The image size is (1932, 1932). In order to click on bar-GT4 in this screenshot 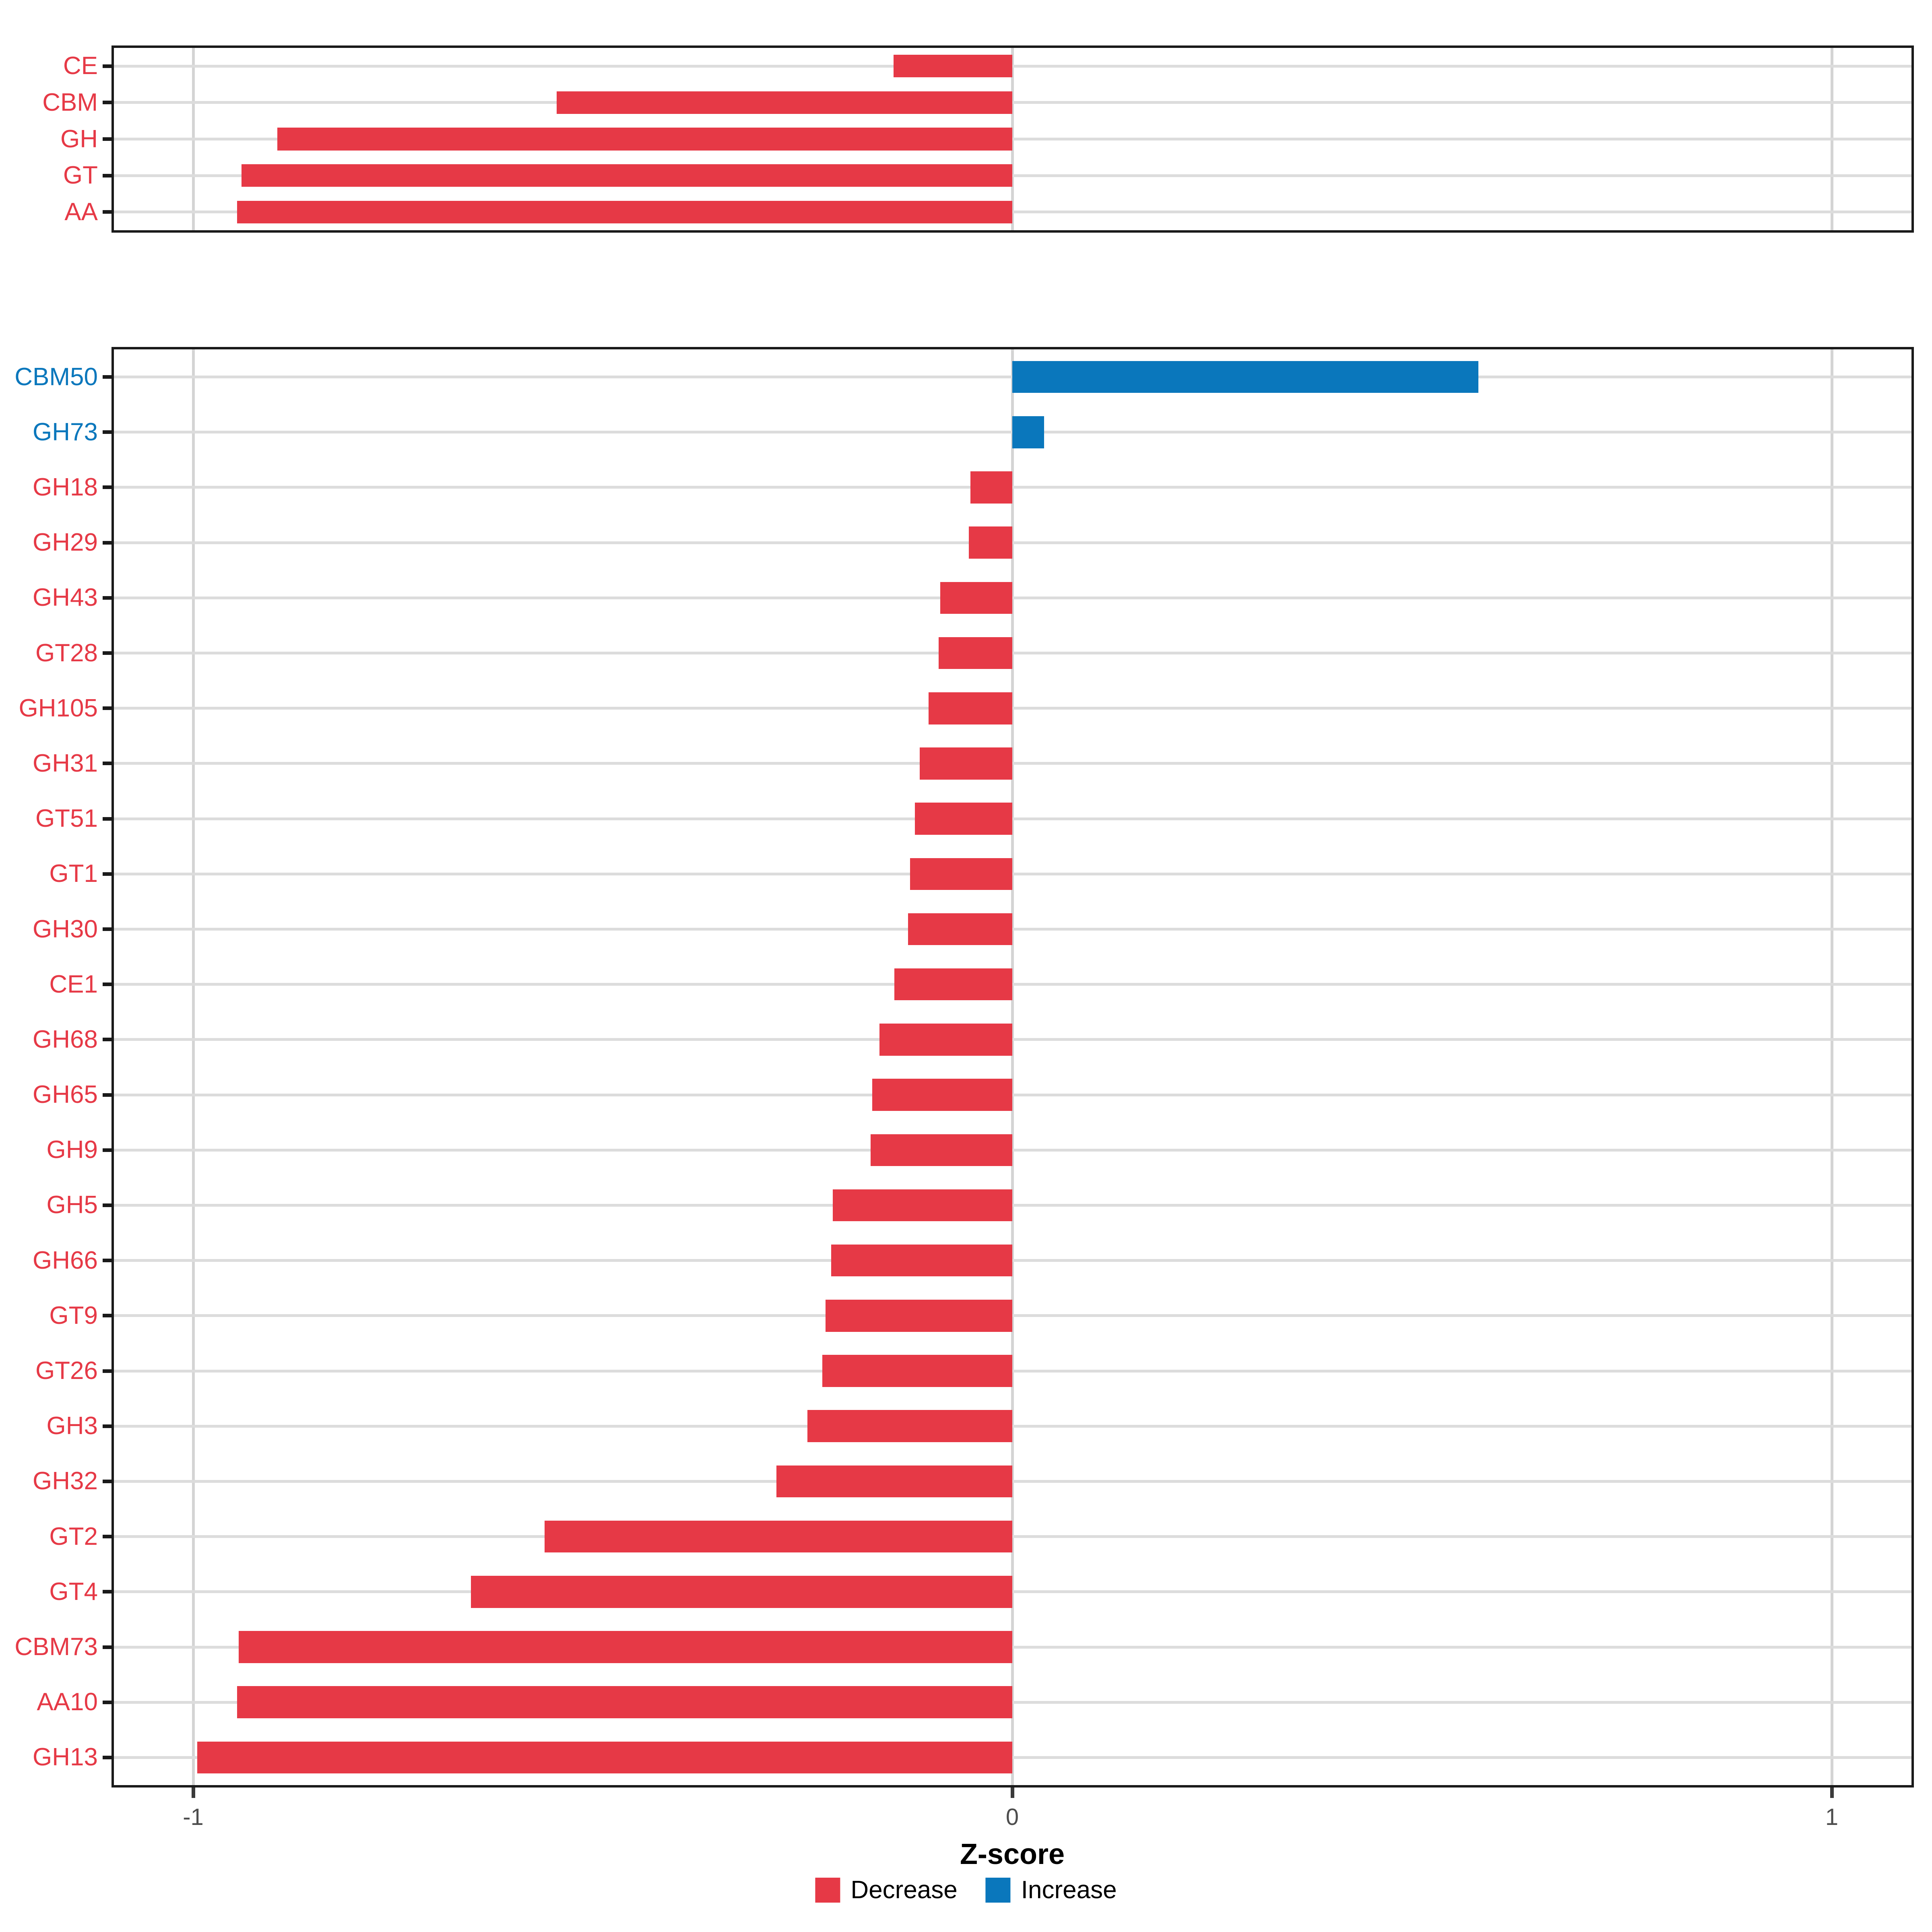, I will do `click(741, 1592)`.